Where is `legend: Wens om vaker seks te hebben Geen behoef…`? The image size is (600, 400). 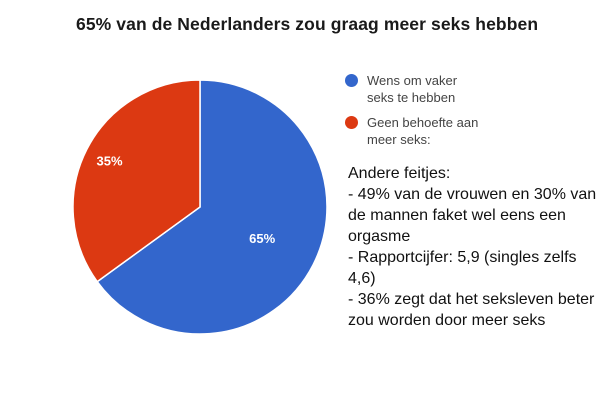 legend: Wens om vaker seks te hebben Geen behoef… is located at coordinates (411, 114).